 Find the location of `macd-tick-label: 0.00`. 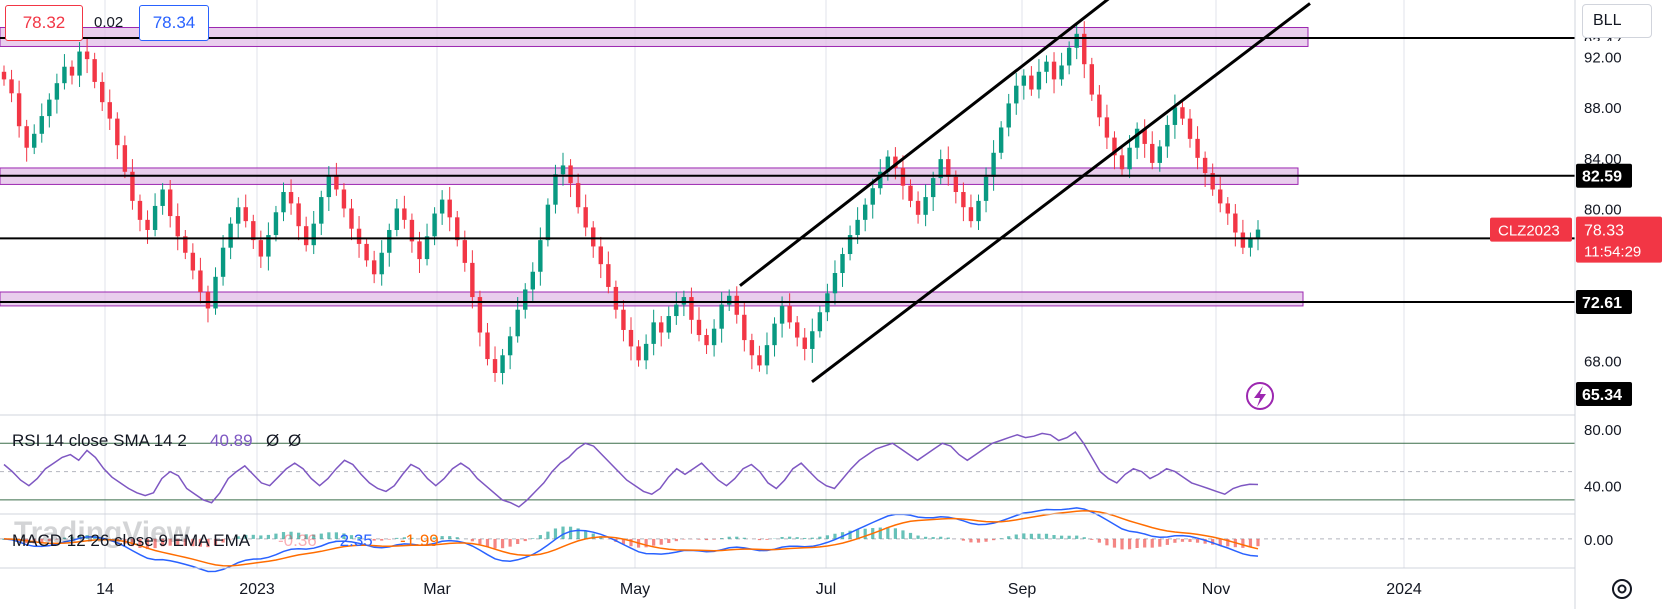

macd-tick-label: 0.00 is located at coordinates (1598, 540).